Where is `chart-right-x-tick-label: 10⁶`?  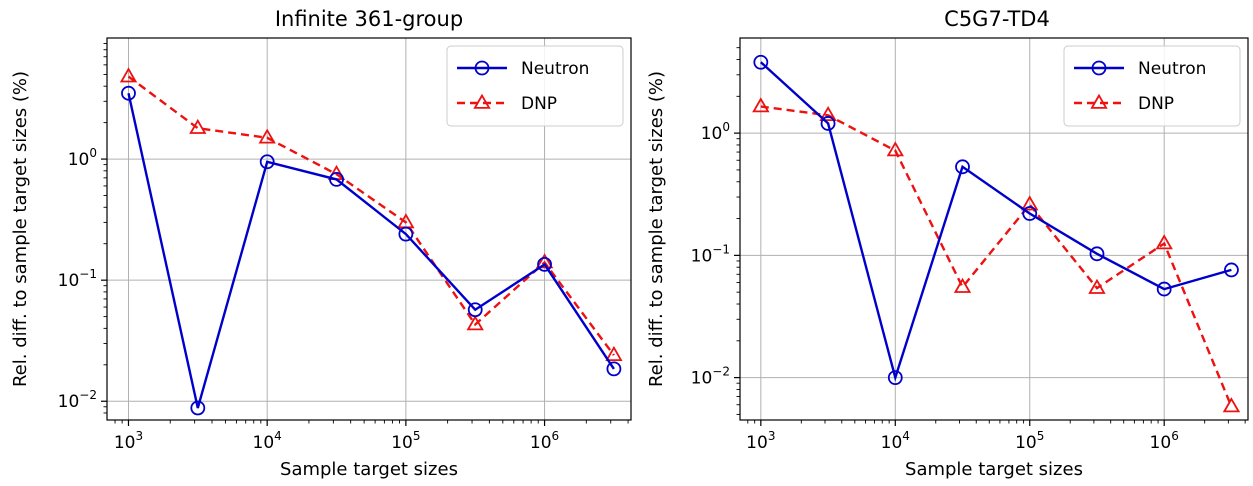
chart-right-x-tick-label: 10⁶ is located at coordinates (1164, 441).